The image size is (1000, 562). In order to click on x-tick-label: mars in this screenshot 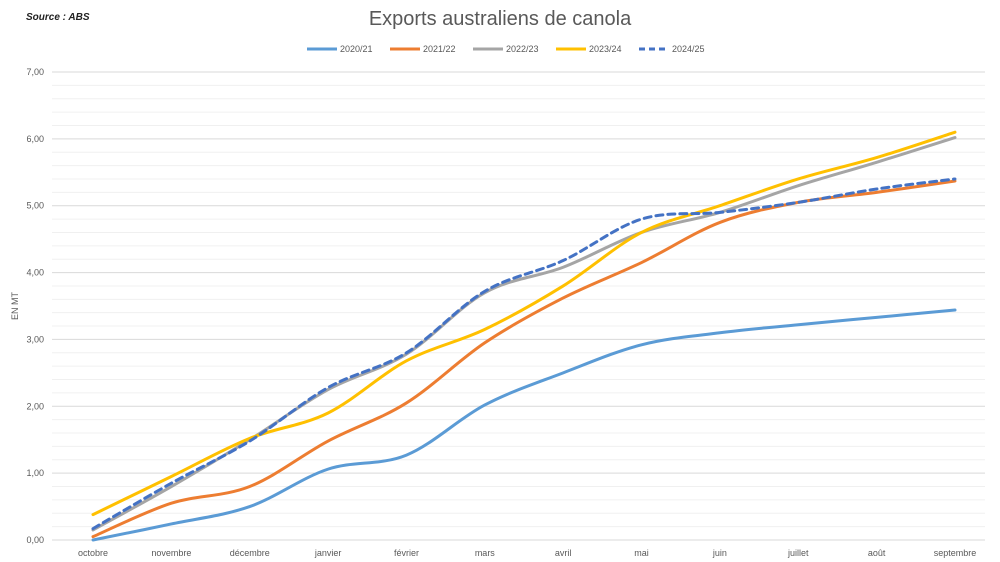, I will do `click(485, 553)`.